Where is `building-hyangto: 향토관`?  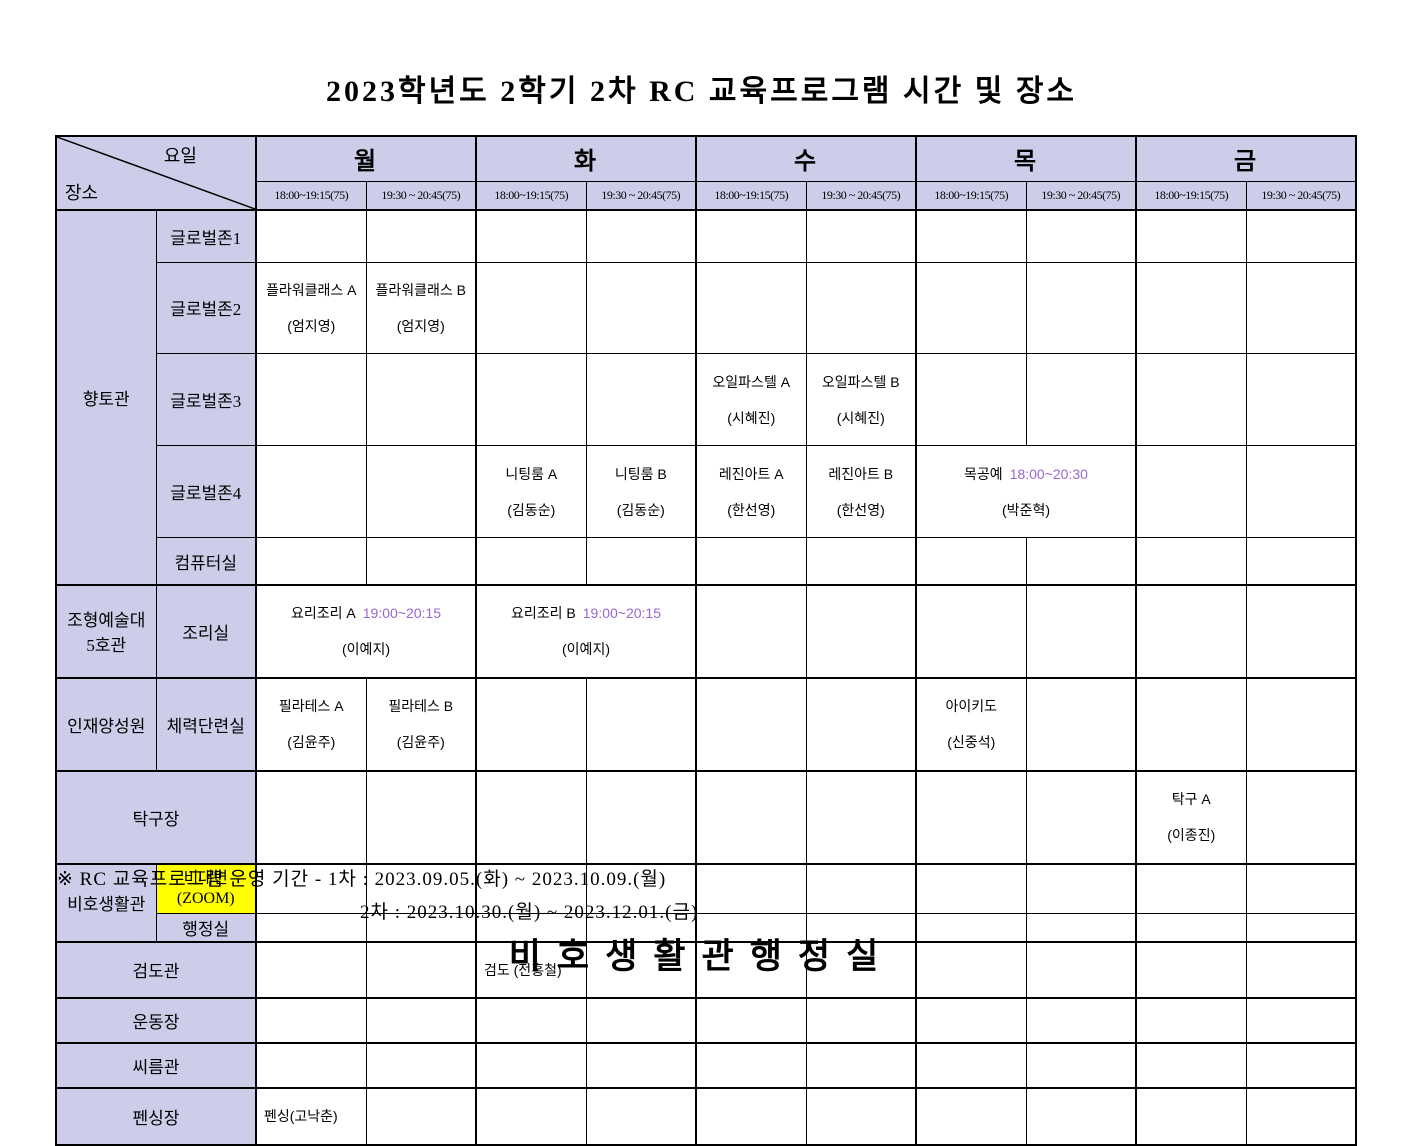 building-hyangto: 향토관 is located at coordinates (106, 397).